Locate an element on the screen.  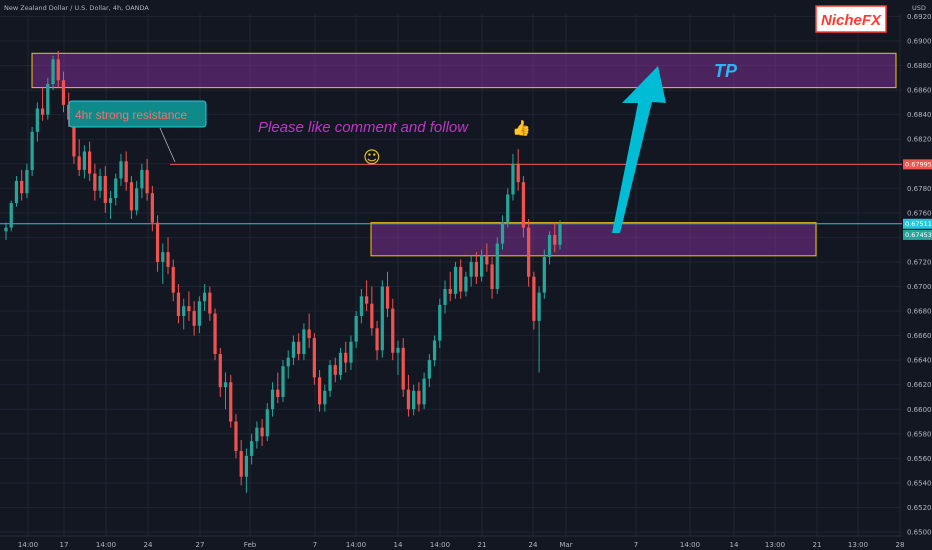
price-badge-text: 0.67995 is located at coordinates (918, 165).